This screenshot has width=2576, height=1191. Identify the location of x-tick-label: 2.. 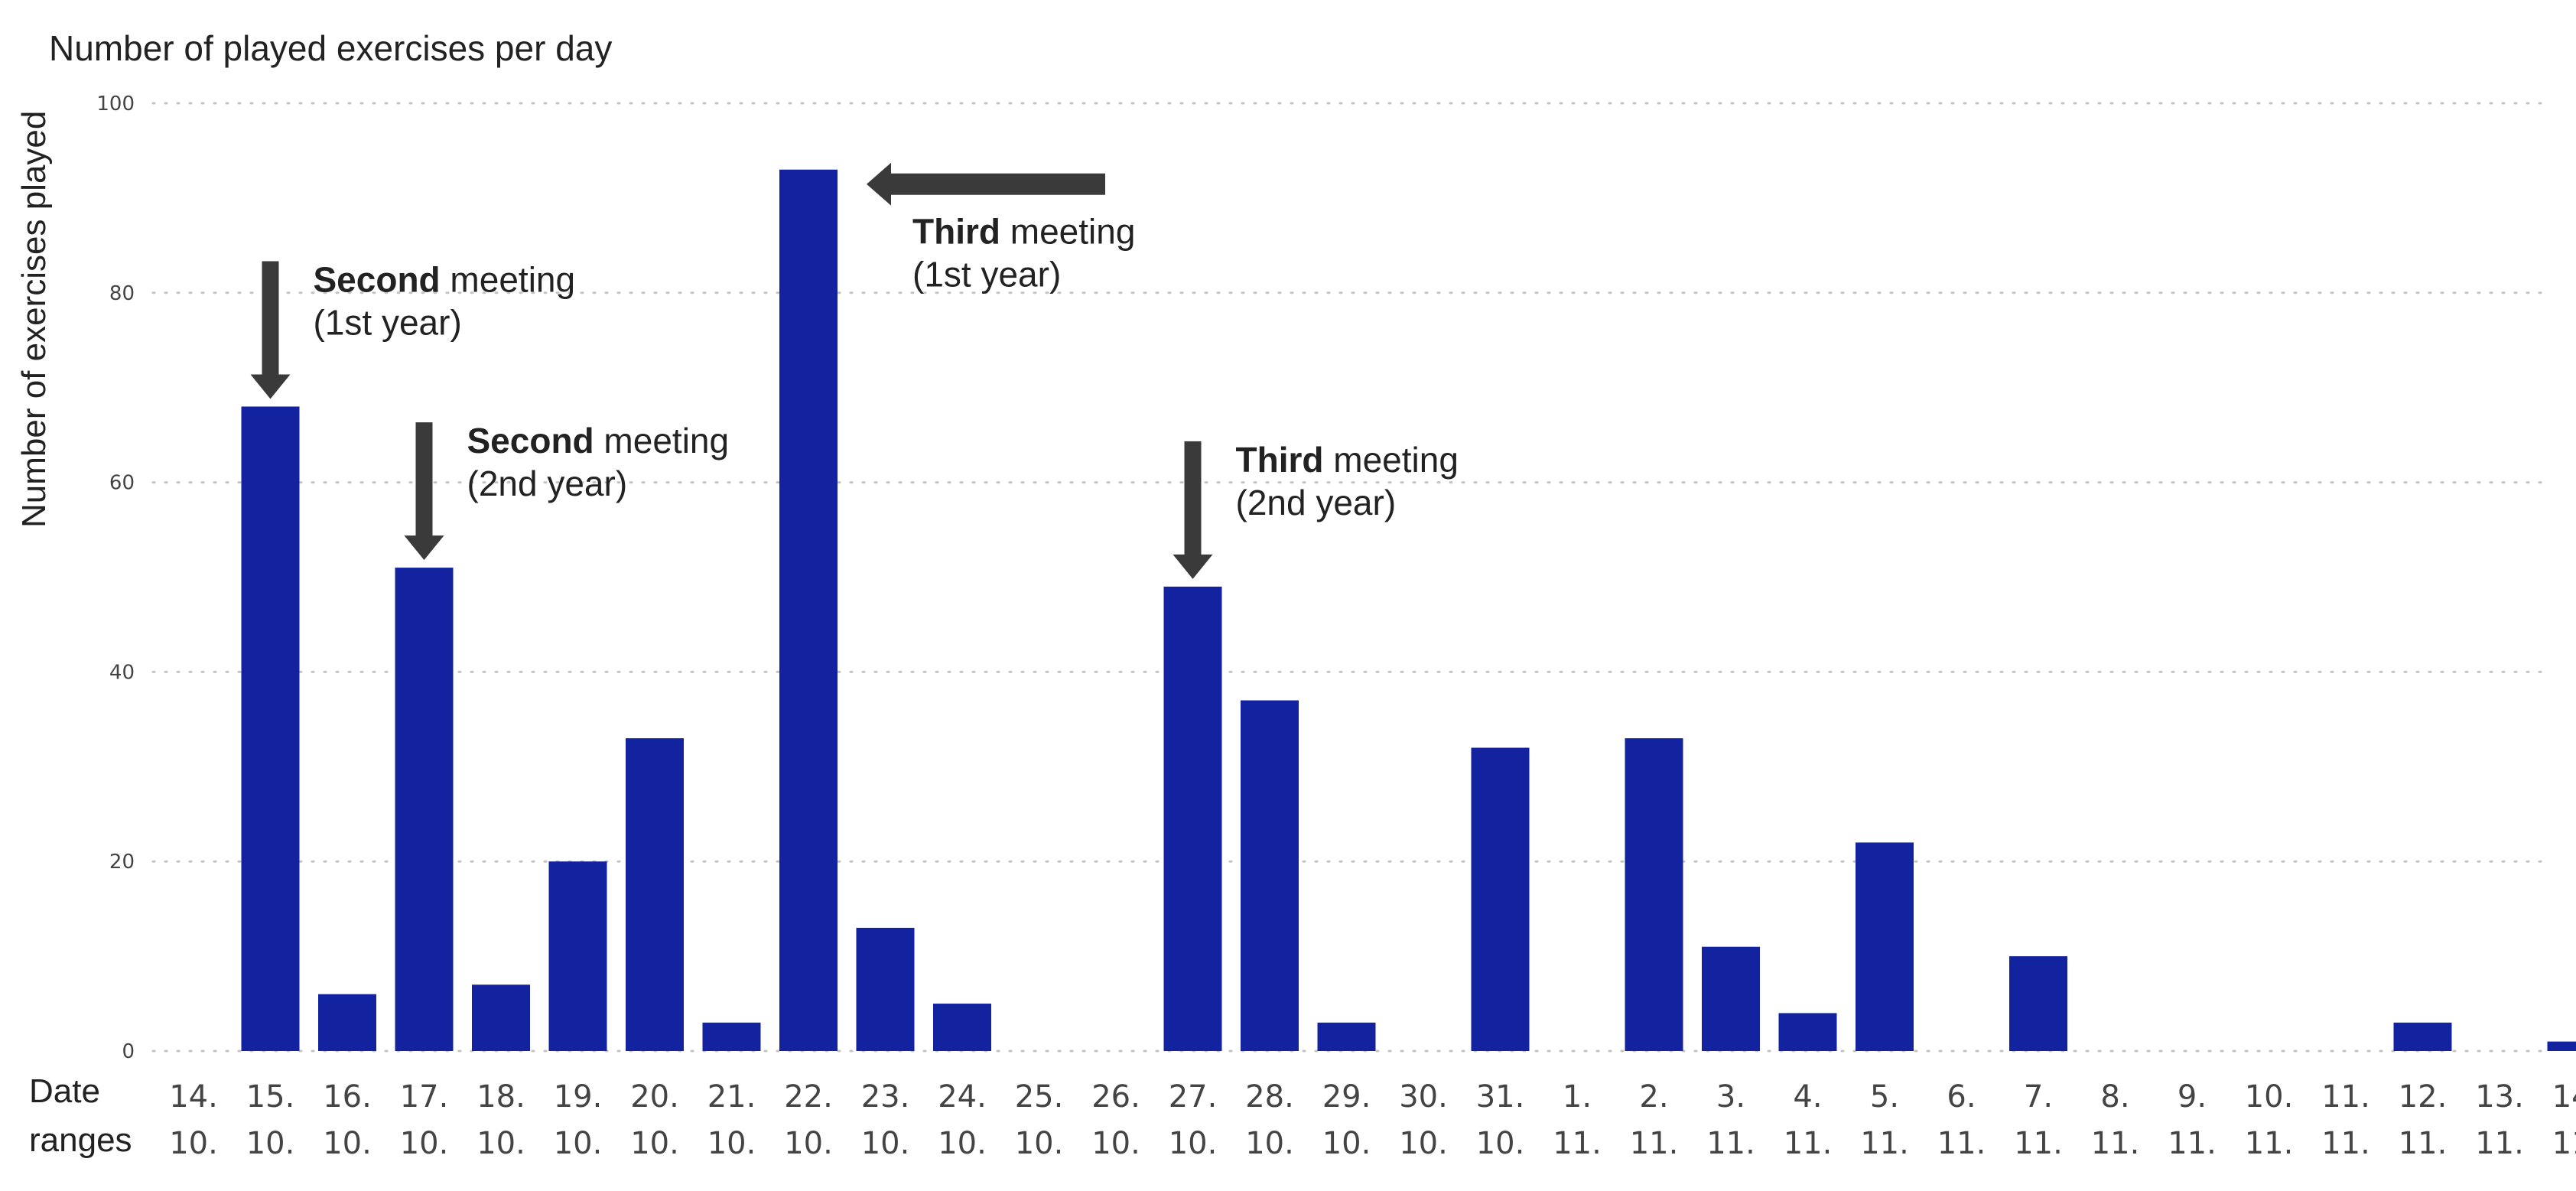
(1653, 1097).